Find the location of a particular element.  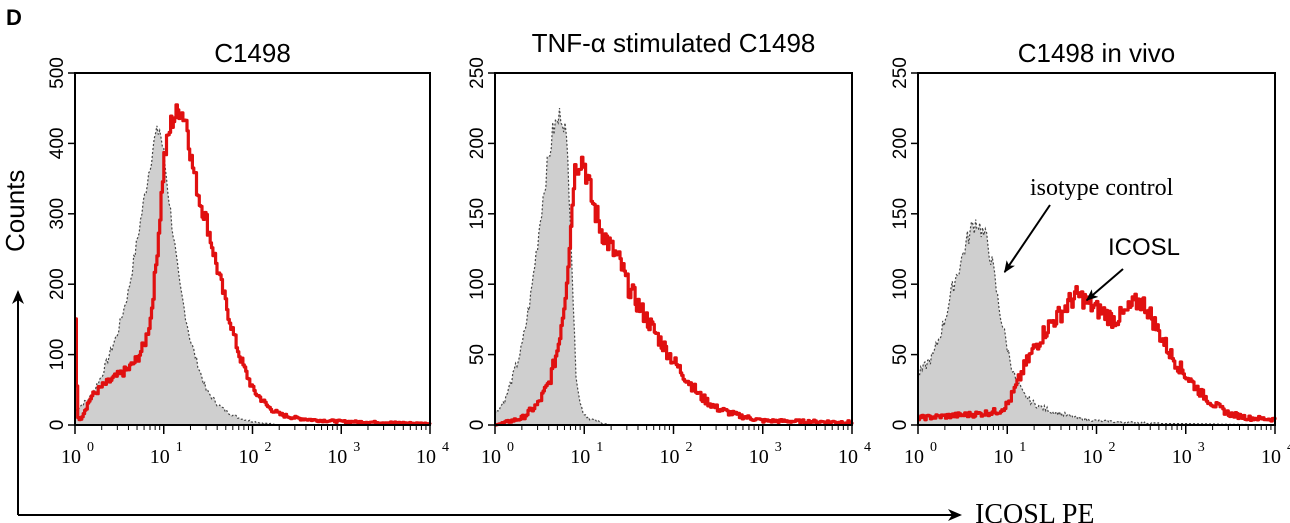

panel-letter: D is located at coordinates (14, 17).